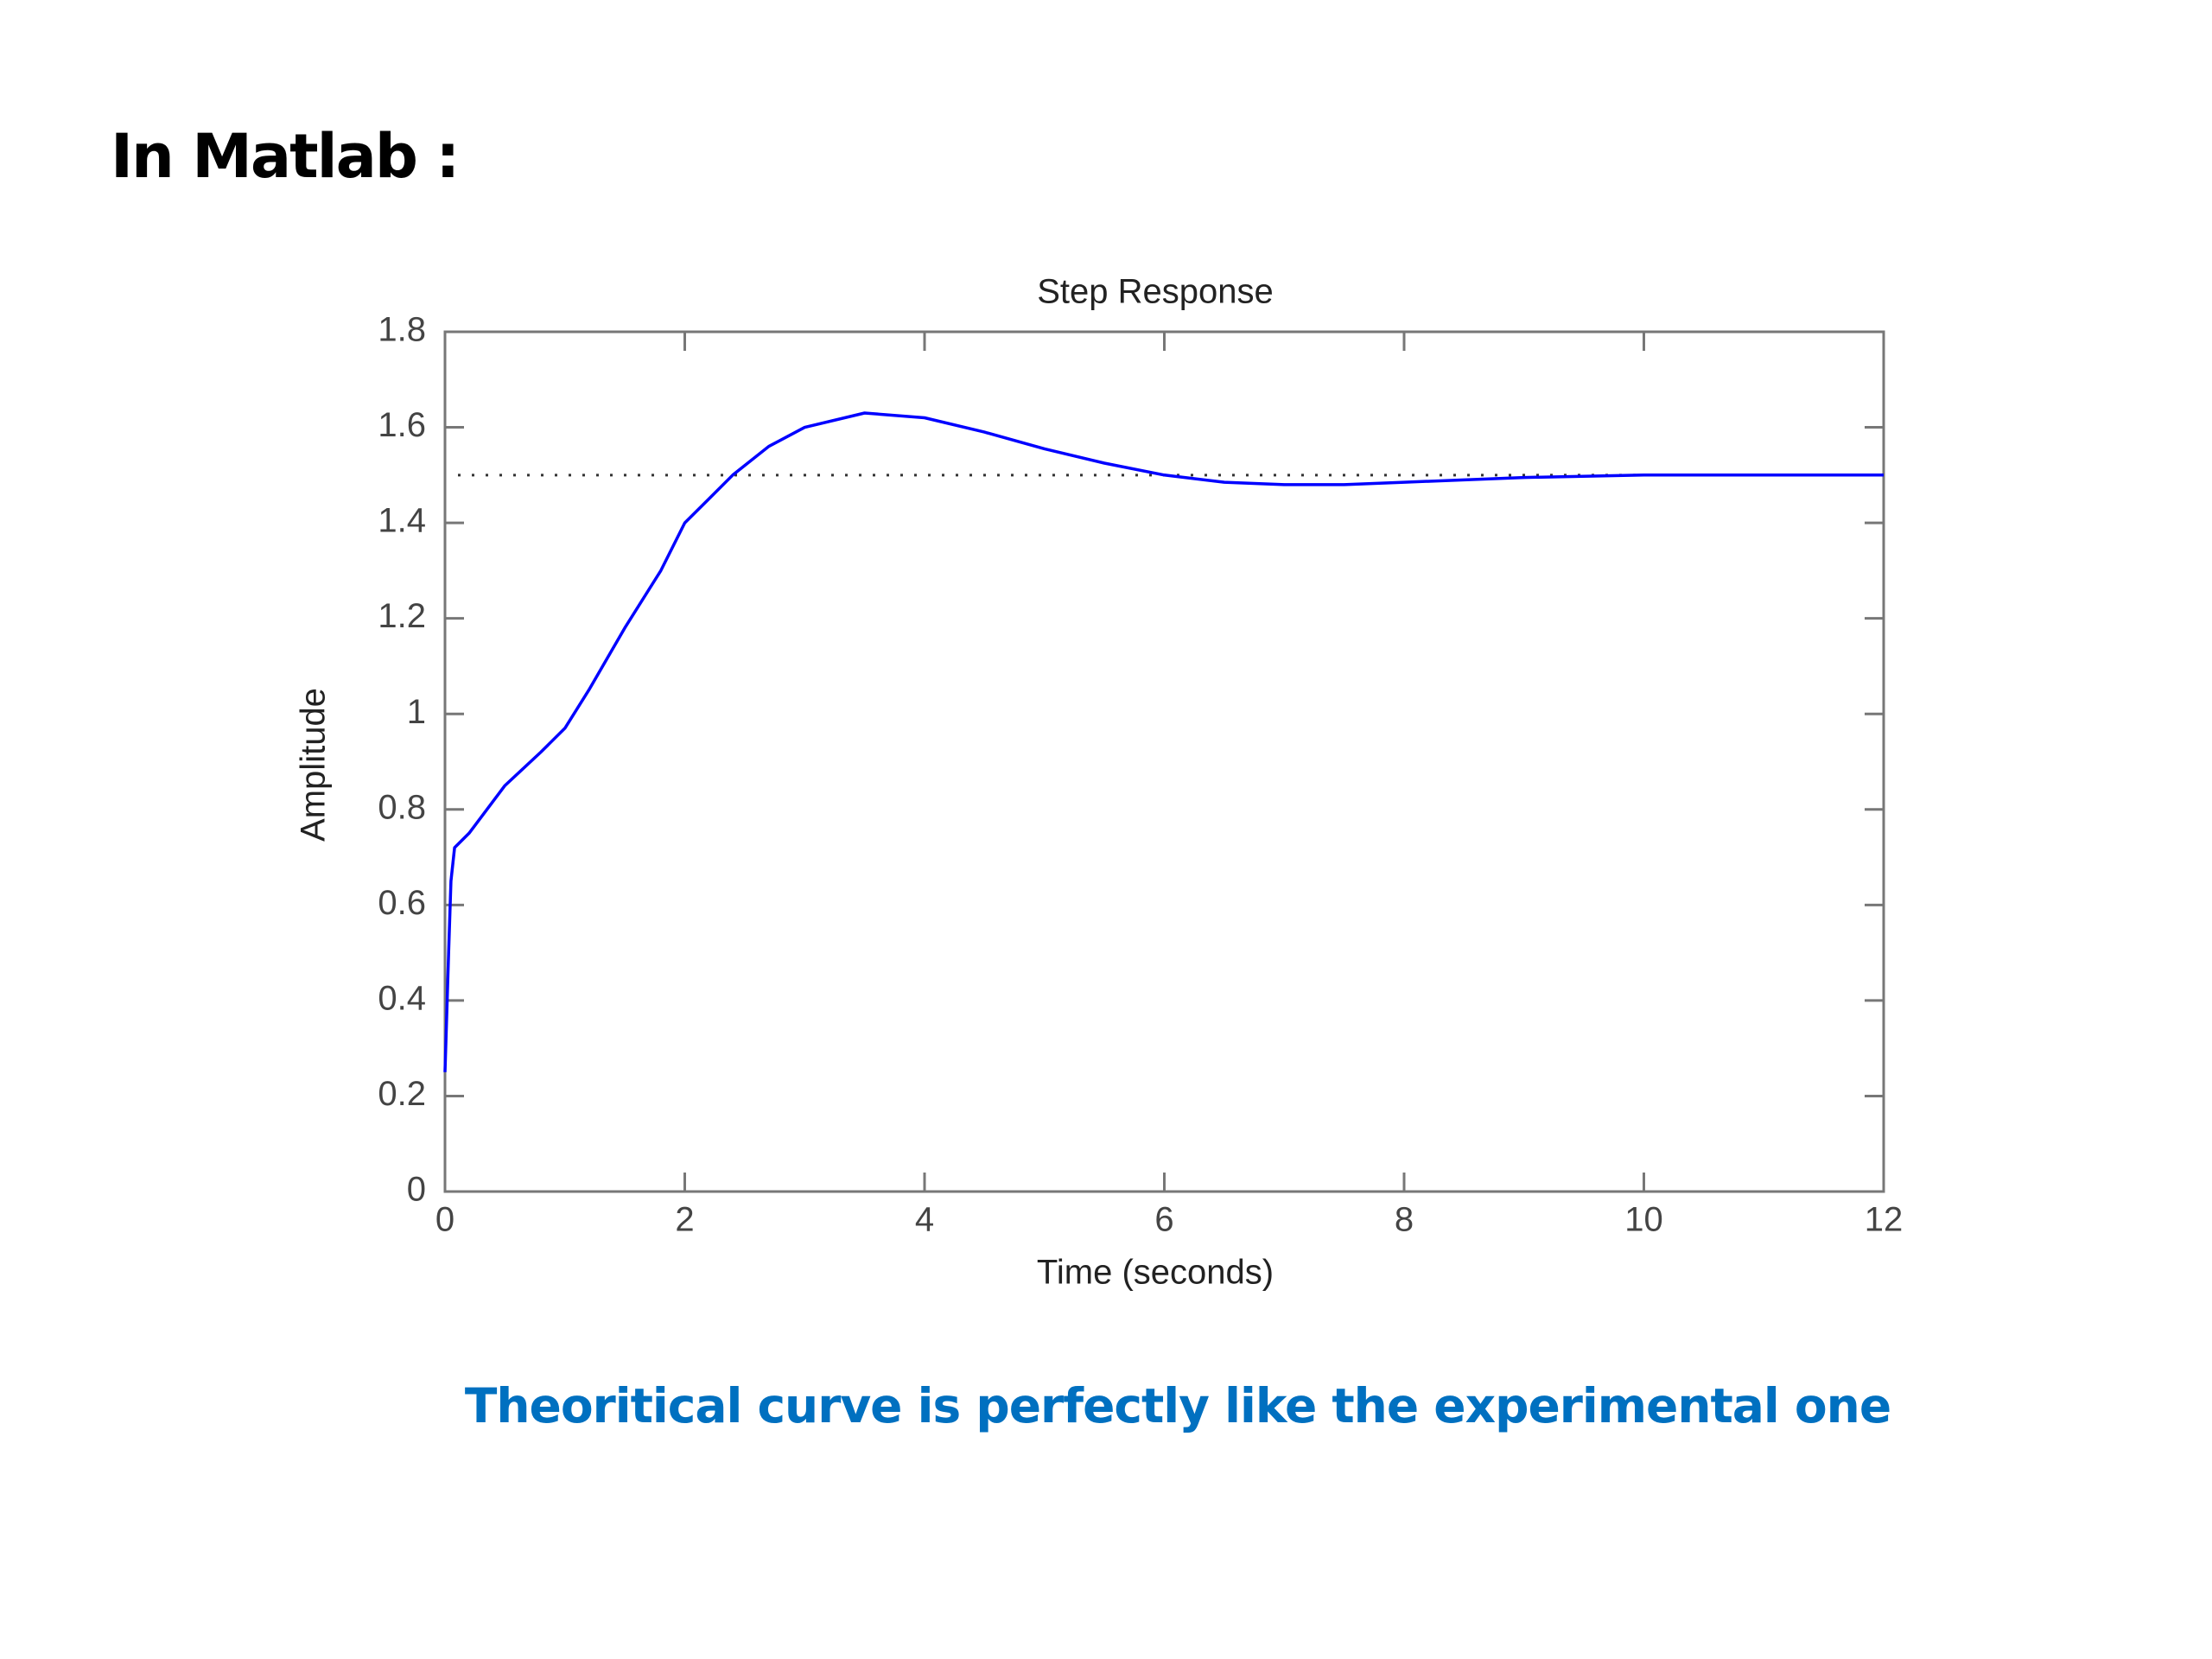  What do you see at coordinates (444, 1220) in the screenshot?
I see `x-tick-label: 0` at bounding box center [444, 1220].